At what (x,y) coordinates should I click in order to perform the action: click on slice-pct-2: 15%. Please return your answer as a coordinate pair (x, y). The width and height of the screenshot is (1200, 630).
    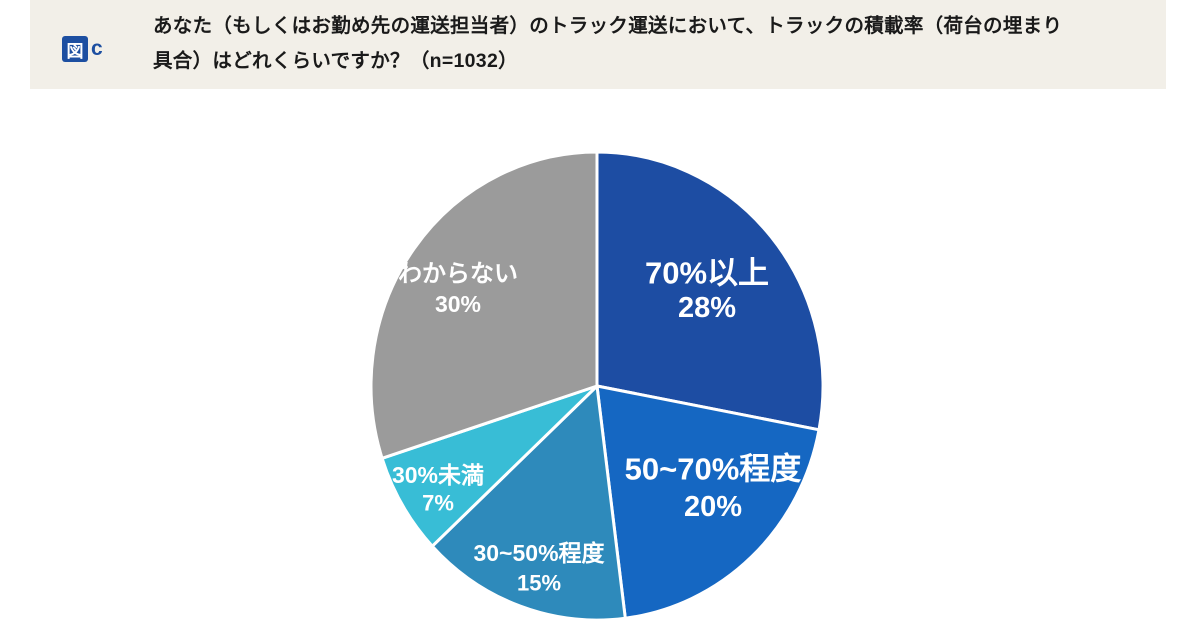
    Looking at the image, I should click on (539, 583).